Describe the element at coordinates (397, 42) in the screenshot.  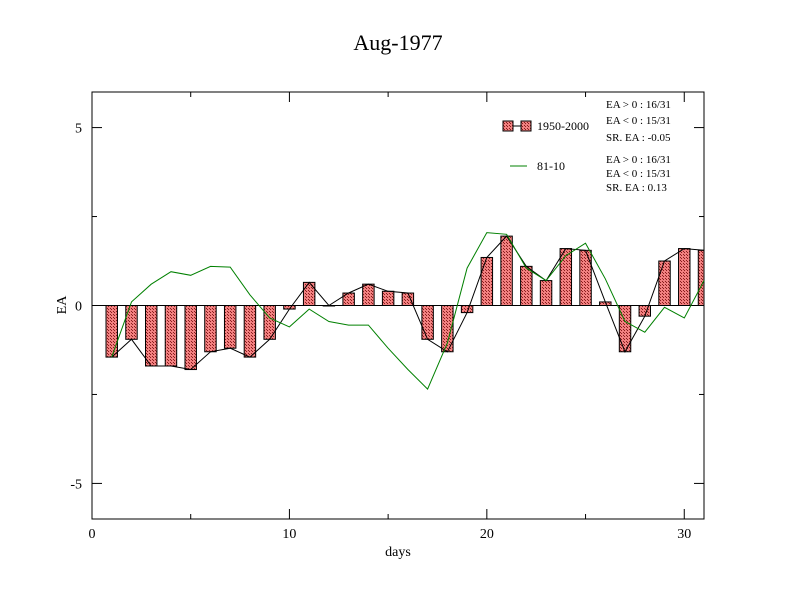
I see `chart-title: Aug-1977` at that location.